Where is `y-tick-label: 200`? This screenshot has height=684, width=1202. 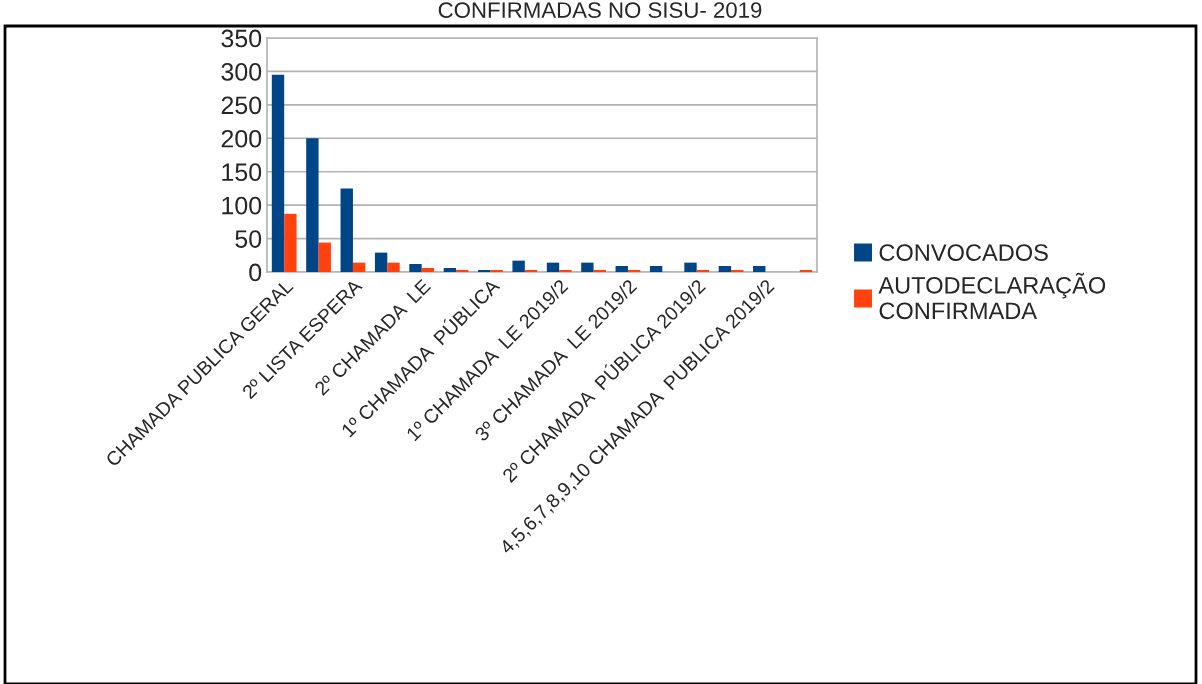
y-tick-label: 200 is located at coordinates (241, 138).